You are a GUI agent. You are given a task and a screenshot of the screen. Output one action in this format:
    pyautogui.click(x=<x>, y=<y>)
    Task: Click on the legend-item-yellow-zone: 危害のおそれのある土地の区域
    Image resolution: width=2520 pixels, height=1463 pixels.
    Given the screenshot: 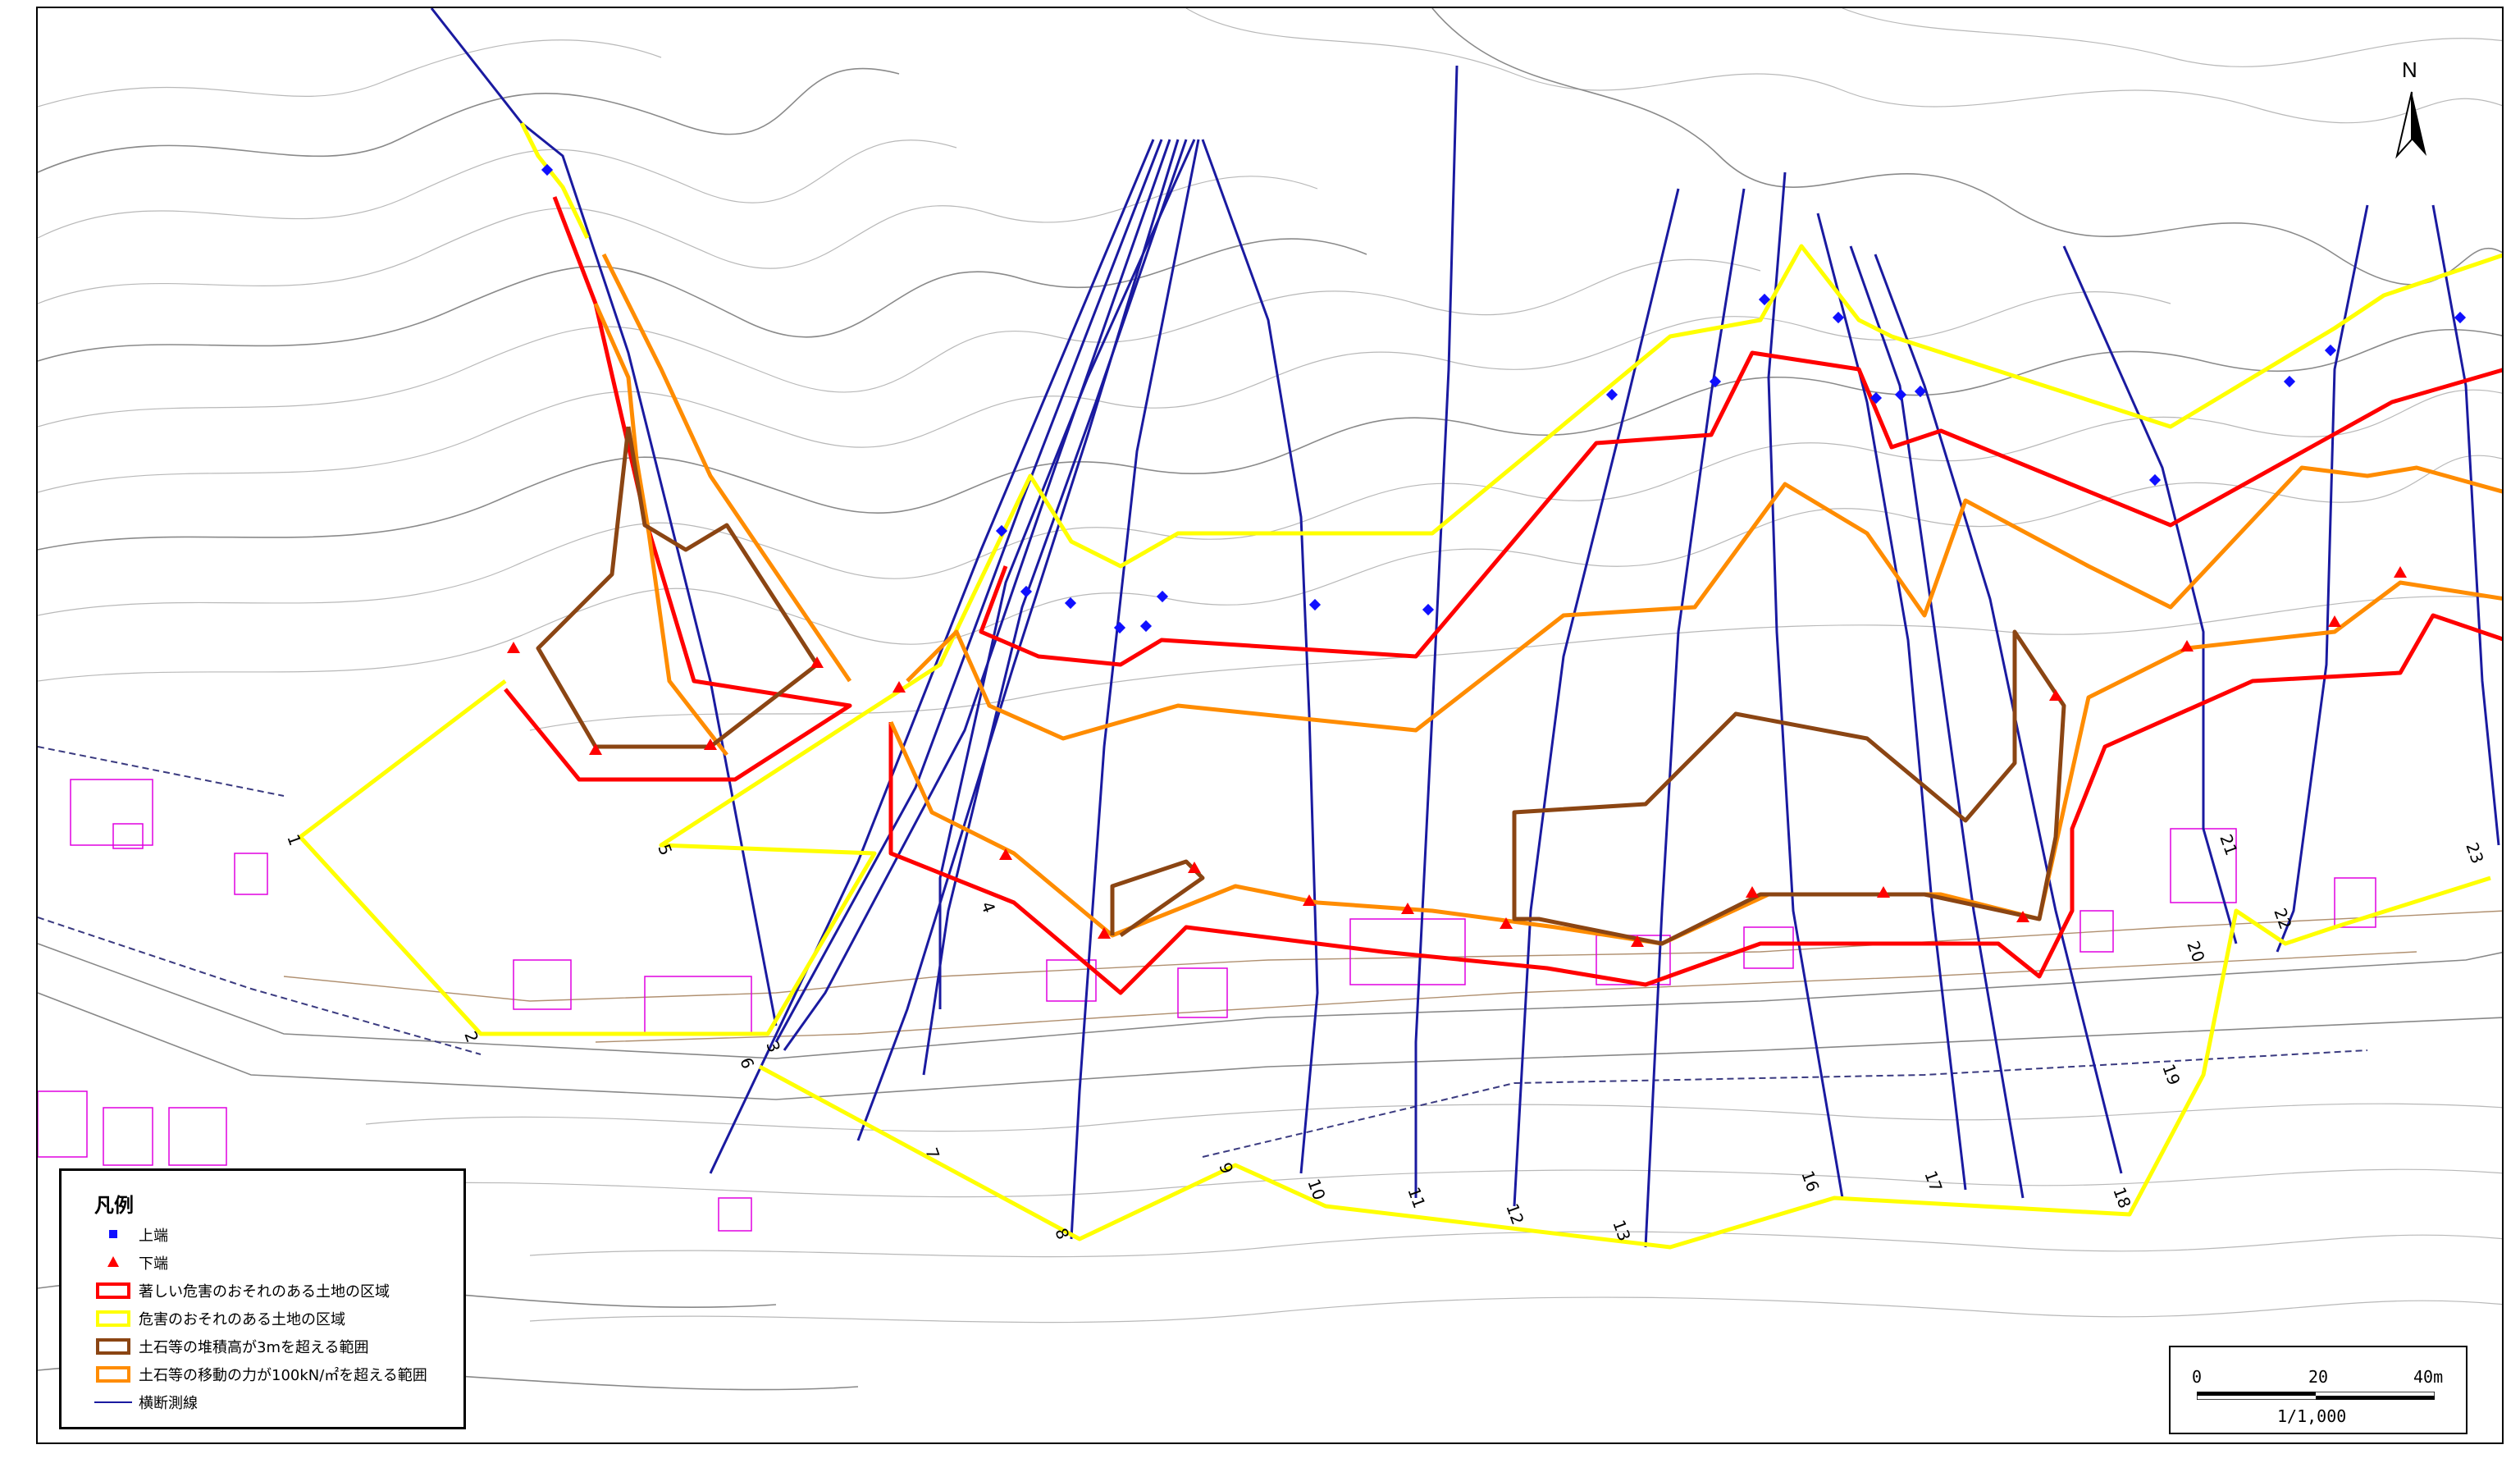 What is the action you would take?
    pyautogui.click(x=219, y=1318)
    